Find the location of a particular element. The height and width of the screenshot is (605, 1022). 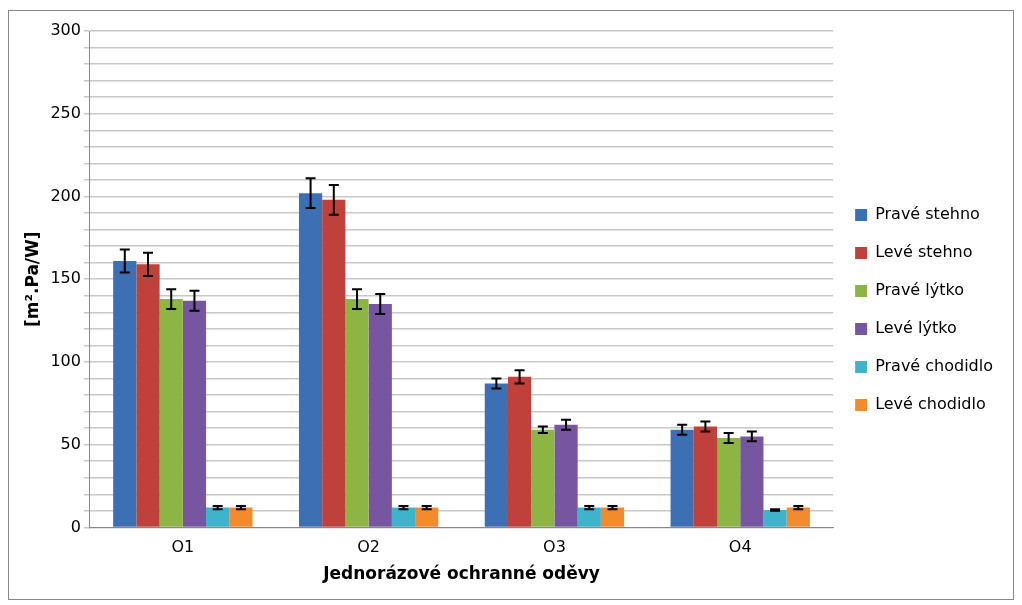

y-axis-title: [m².Pa/W] is located at coordinates (31, 279).